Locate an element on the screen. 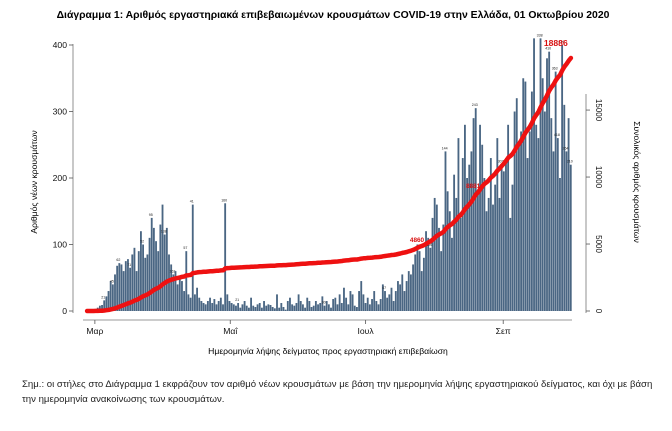 This screenshot has width=672, height=431. bar-data-label: 62 is located at coordinates (118, 260).